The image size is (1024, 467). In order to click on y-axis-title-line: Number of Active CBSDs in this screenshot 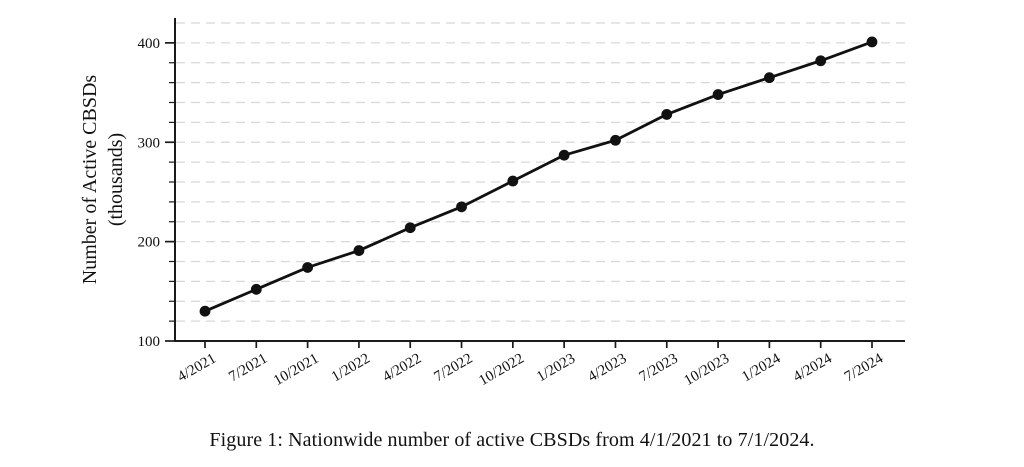, I will do `click(90, 180)`.